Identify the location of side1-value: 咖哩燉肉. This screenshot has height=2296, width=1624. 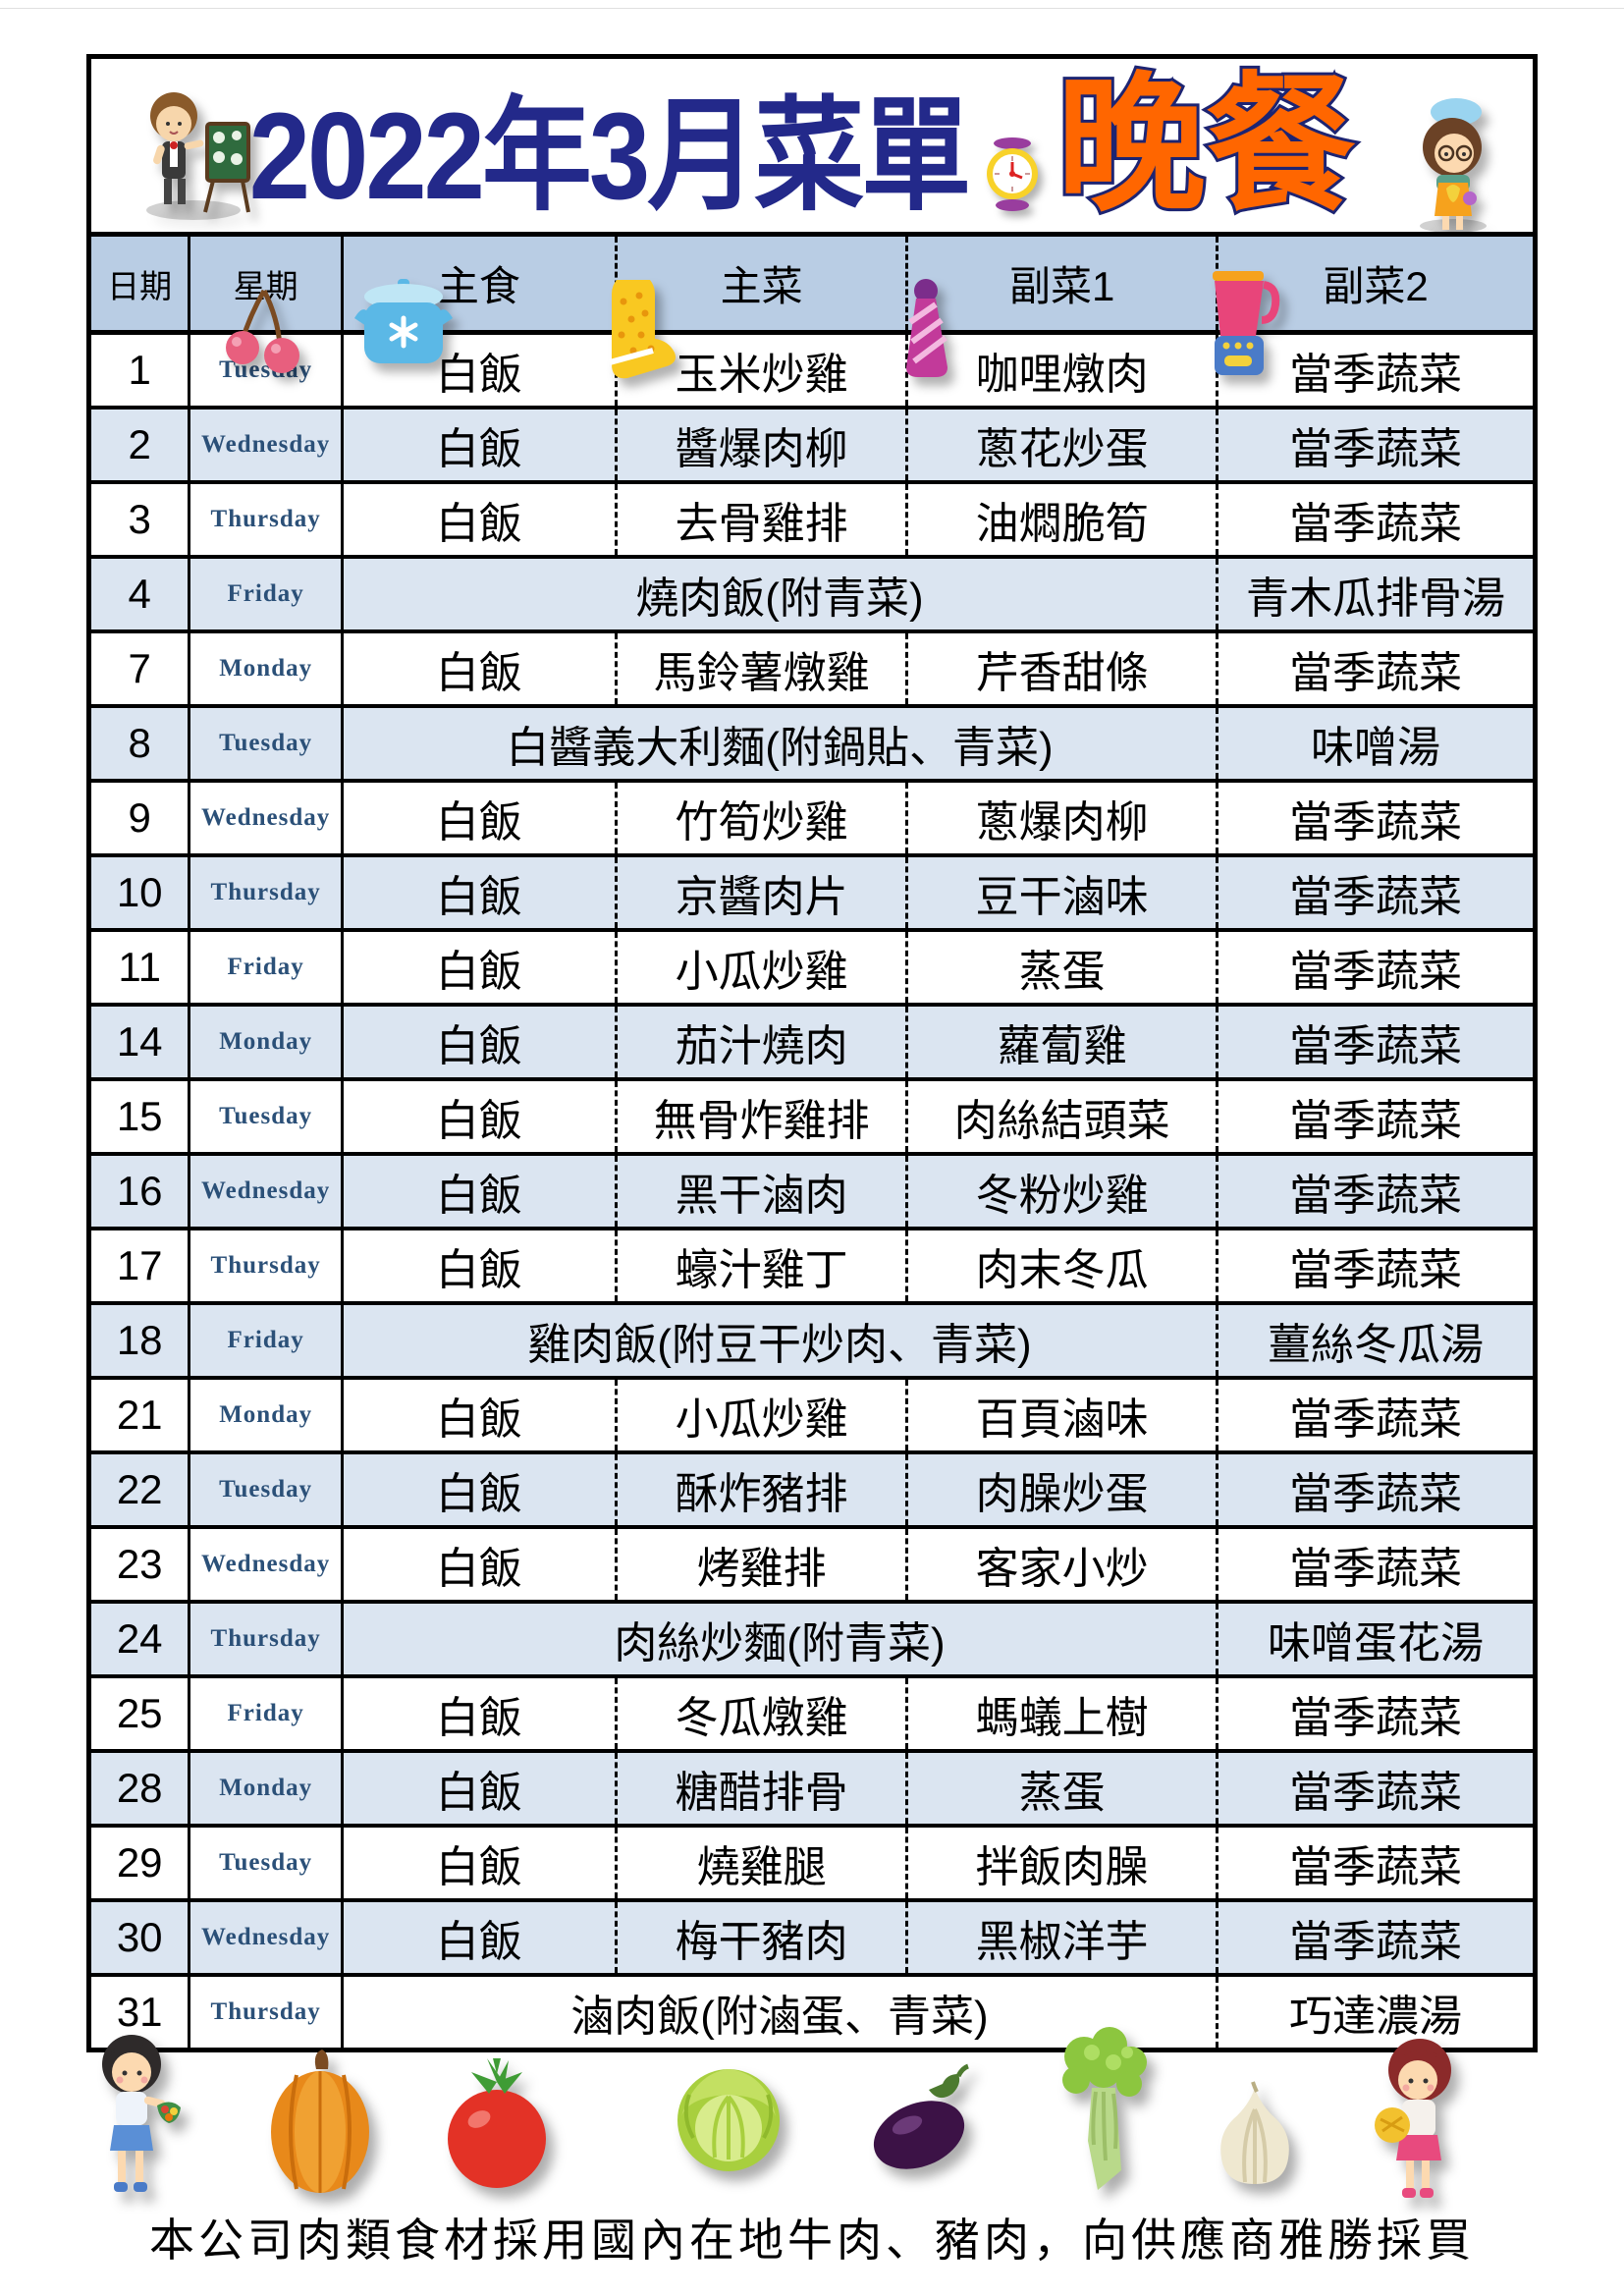
(1062, 375).